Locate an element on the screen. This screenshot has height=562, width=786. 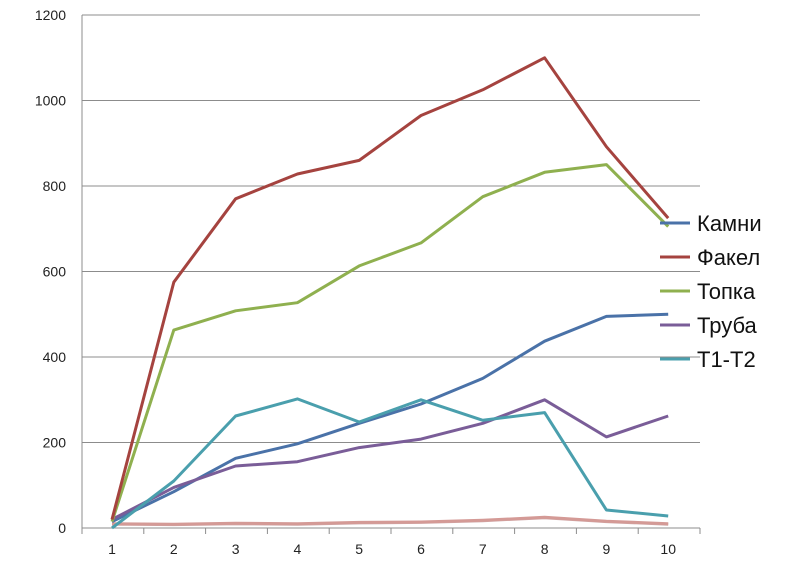
y-tick-label: 400 is located at coordinates (55, 357).